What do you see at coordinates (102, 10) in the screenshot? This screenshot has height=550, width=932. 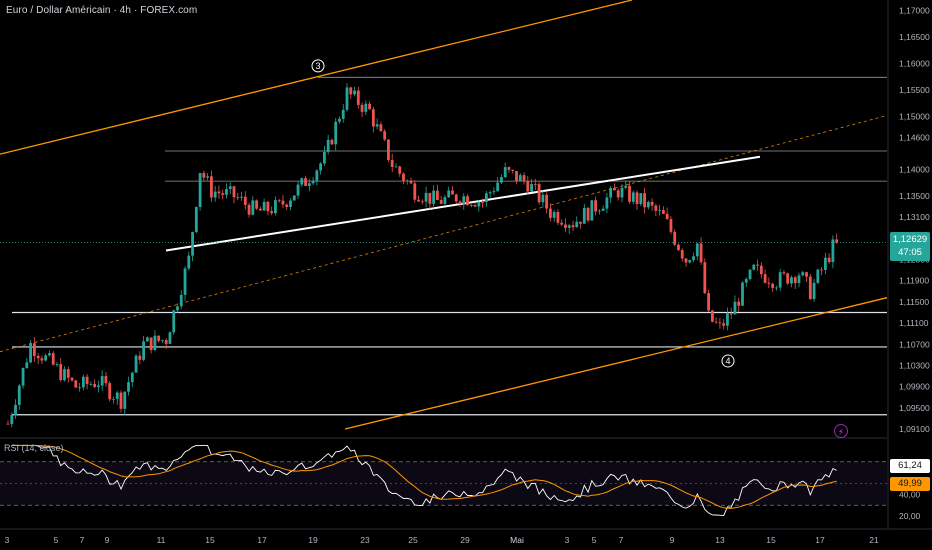 I see `chart-title: Euro / Dollar Américain · 4h · FOREX.com` at bounding box center [102, 10].